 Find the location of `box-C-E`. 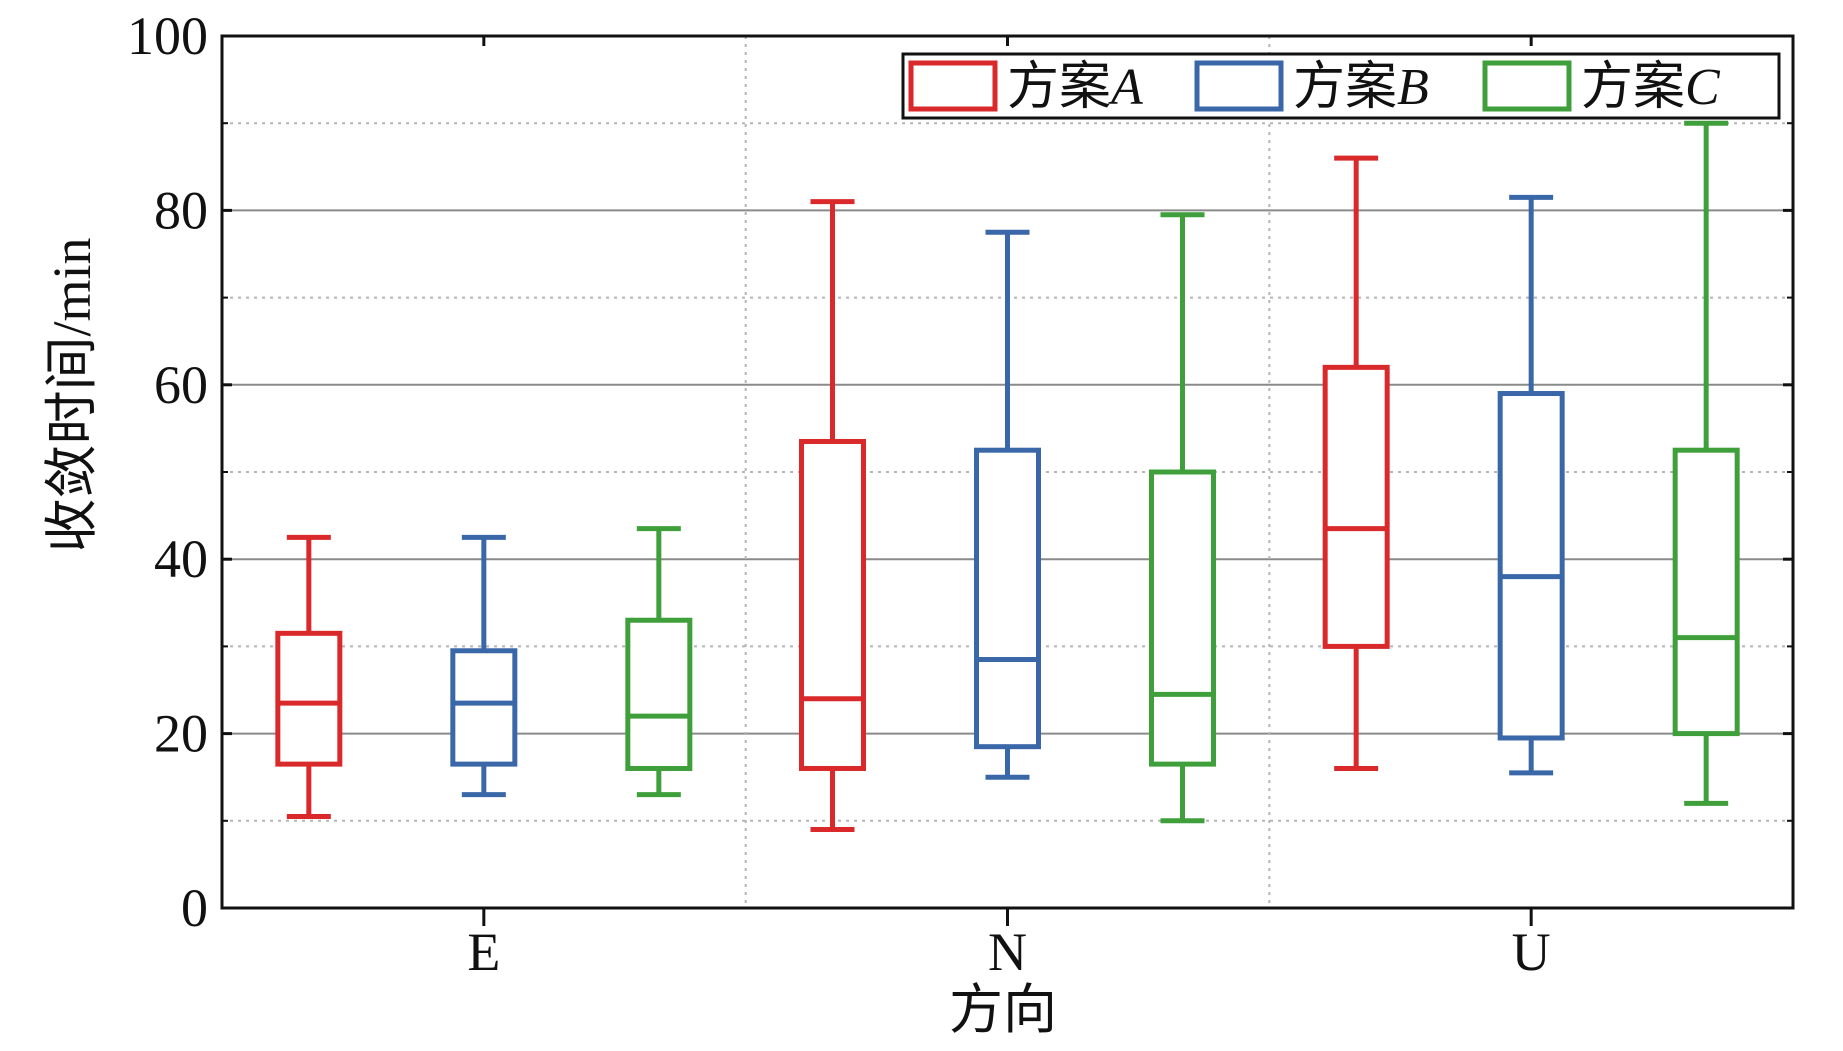

box-C-E is located at coordinates (659, 662).